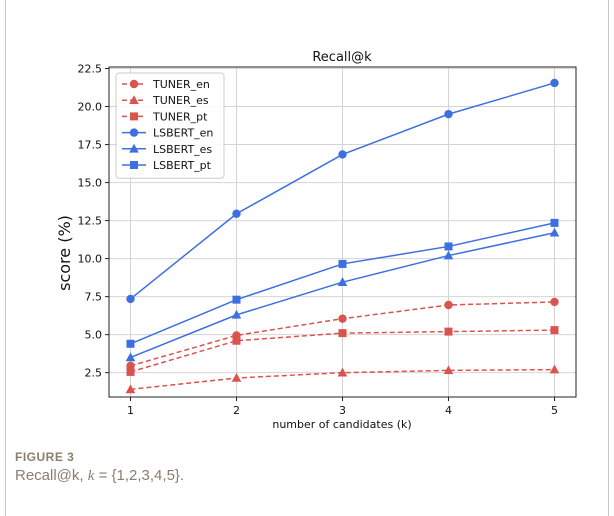 Image resolution: width=614 pixels, height=516 pixels. I want to click on x-tick-label: 2, so click(236, 410).